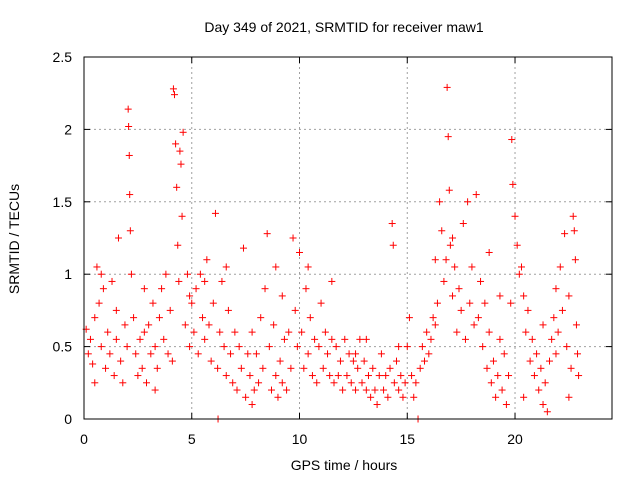 This screenshot has height=480, width=640. What do you see at coordinates (63, 238) in the screenshot?
I see `y-tick-labels: 0 0.5 1 1.5 2 2.5` at bounding box center [63, 238].